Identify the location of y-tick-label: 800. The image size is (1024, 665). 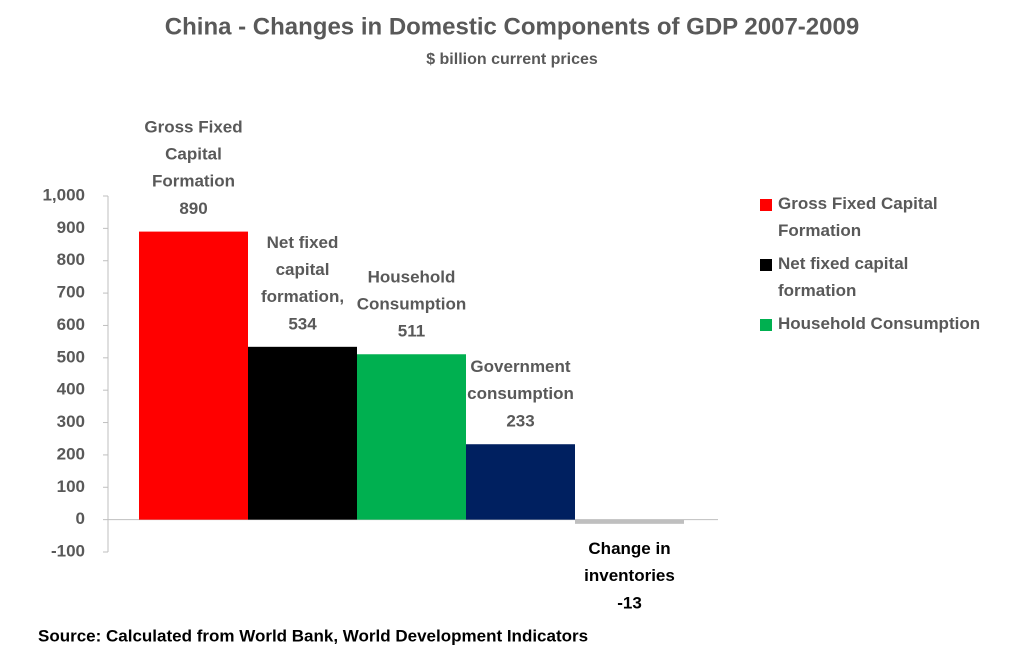
(71, 259).